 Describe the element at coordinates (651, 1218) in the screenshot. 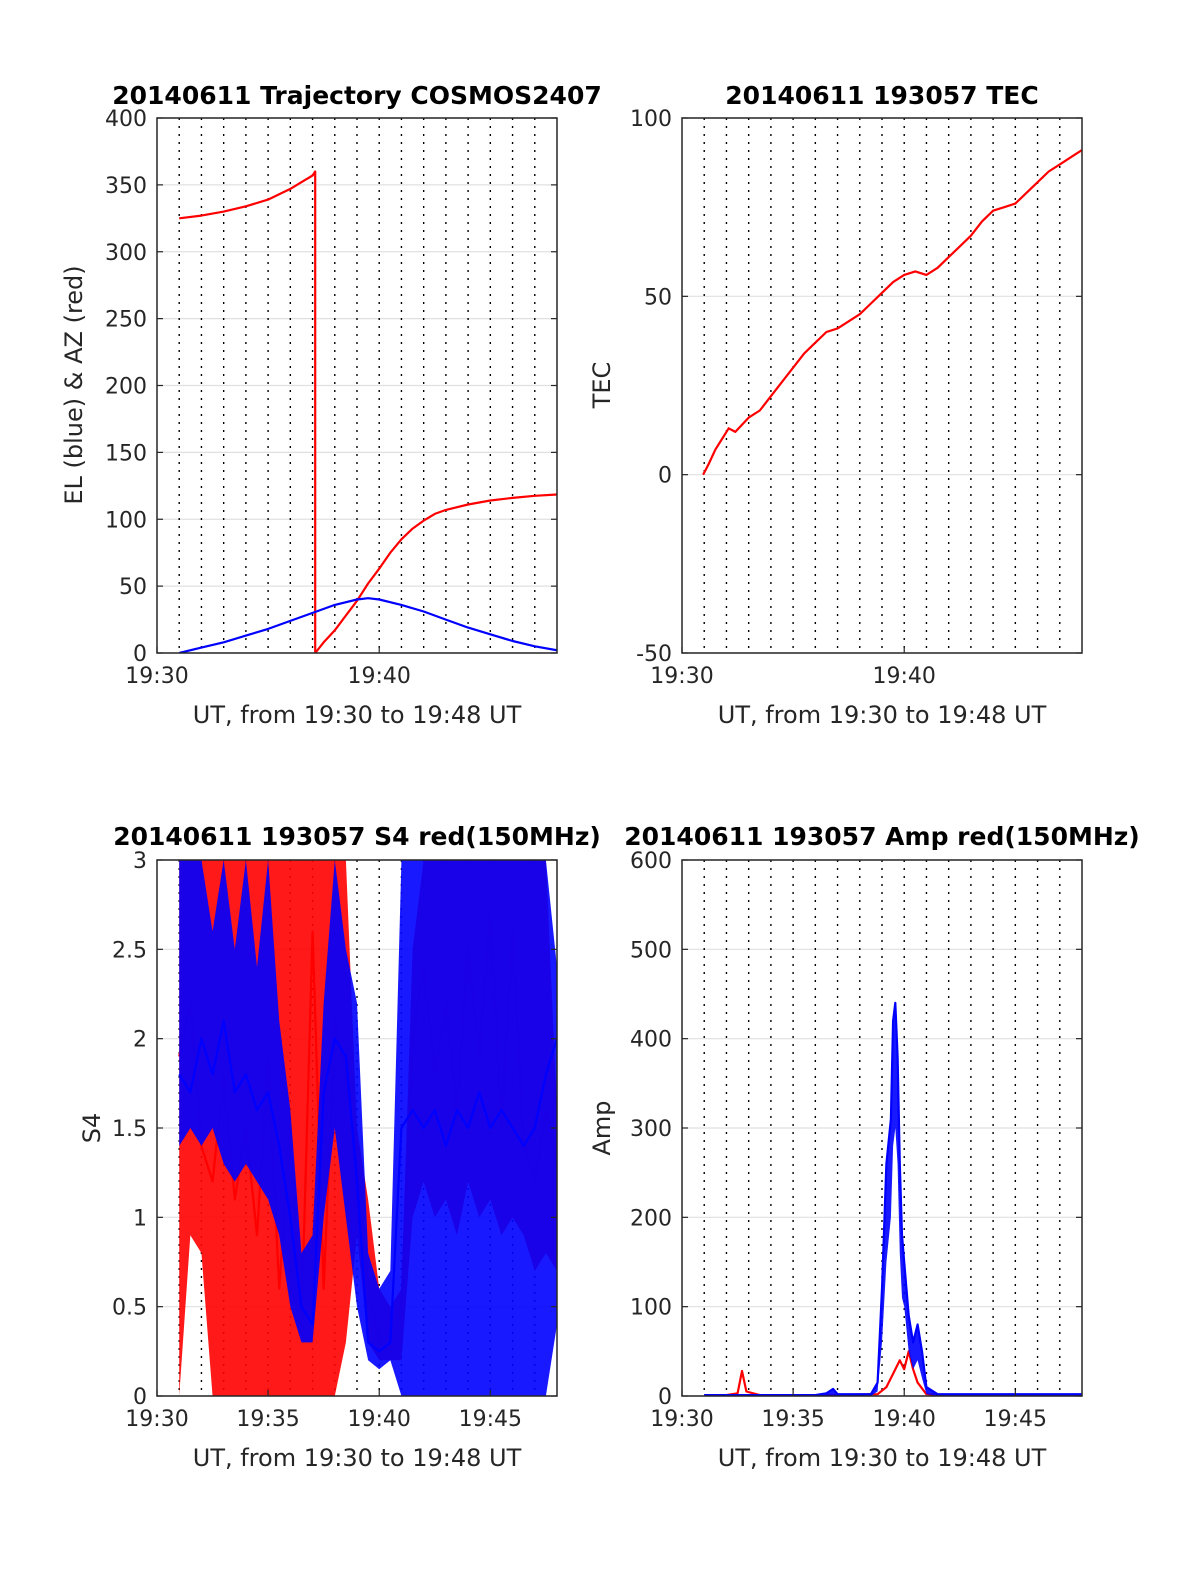

I see `amp-ytick-label-2: 200` at that location.